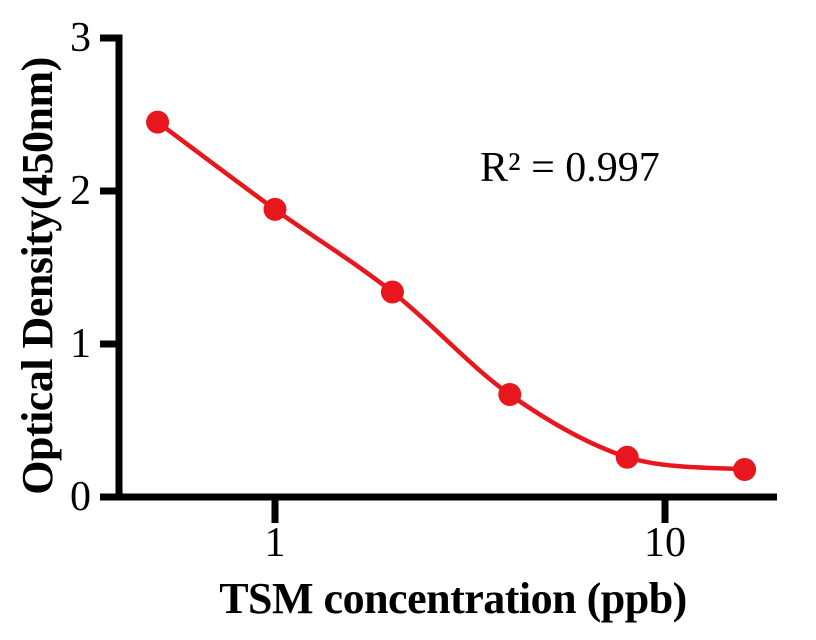 The height and width of the screenshot is (640, 816). What do you see at coordinates (570, 168) in the screenshot?
I see `r-squared-annotation: R² = 0.997` at bounding box center [570, 168].